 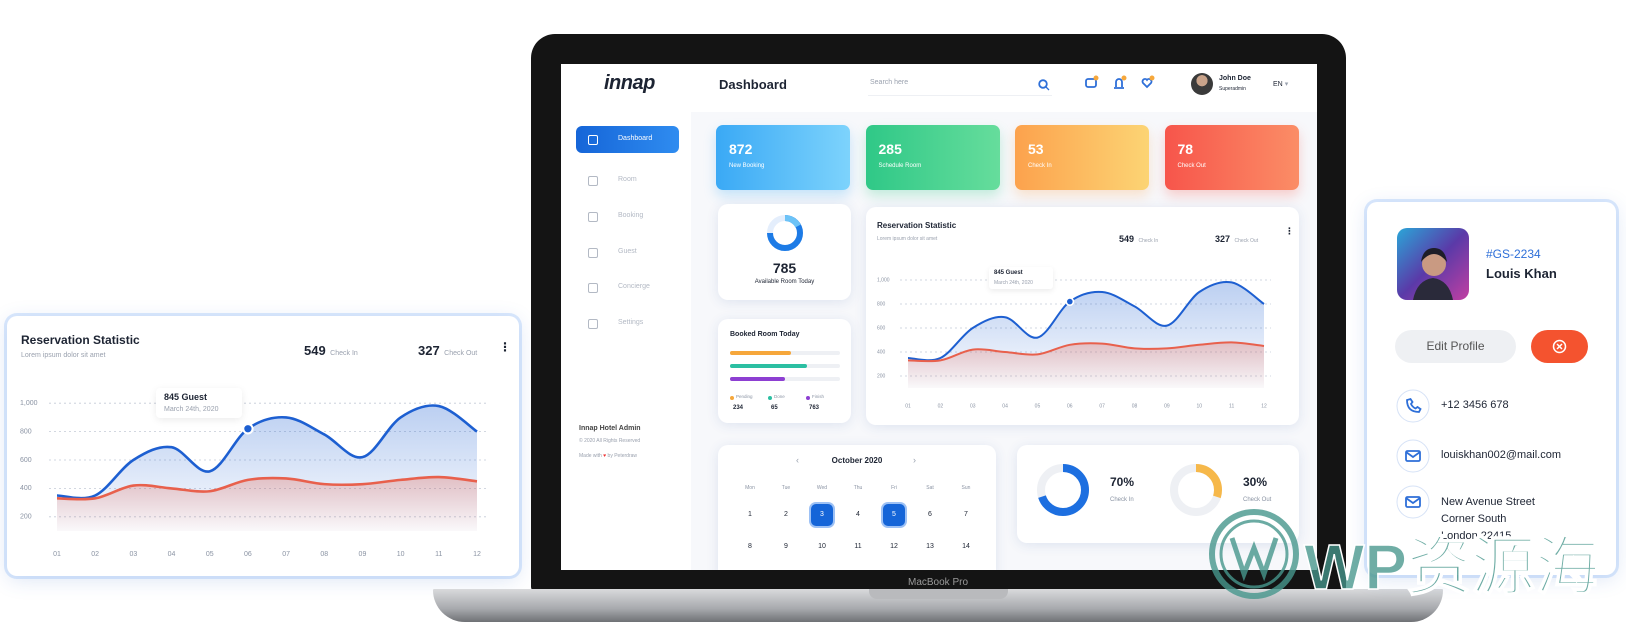 I want to click on profile-photo, so click(x=1433, y=264).